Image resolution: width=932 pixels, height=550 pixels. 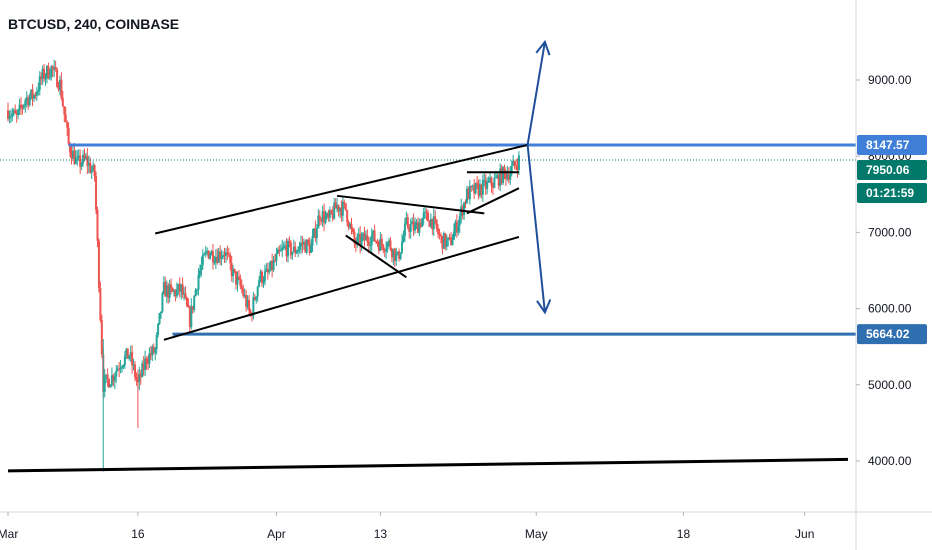 What do you see at coordinates (276, 534) in the screenshot?
I see `time-label: Apr` at bounding box center [276, 534].